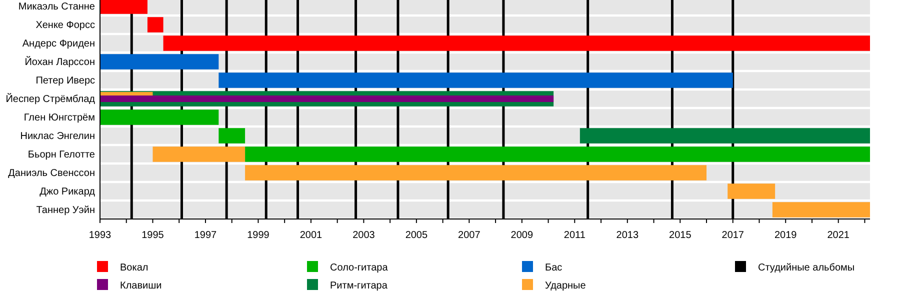 The image size is (900, 295). What do you see at coordinates (680, 235) in the screenshot?
I see `x-tick-label: 2015` at bounding box center [680, 235].